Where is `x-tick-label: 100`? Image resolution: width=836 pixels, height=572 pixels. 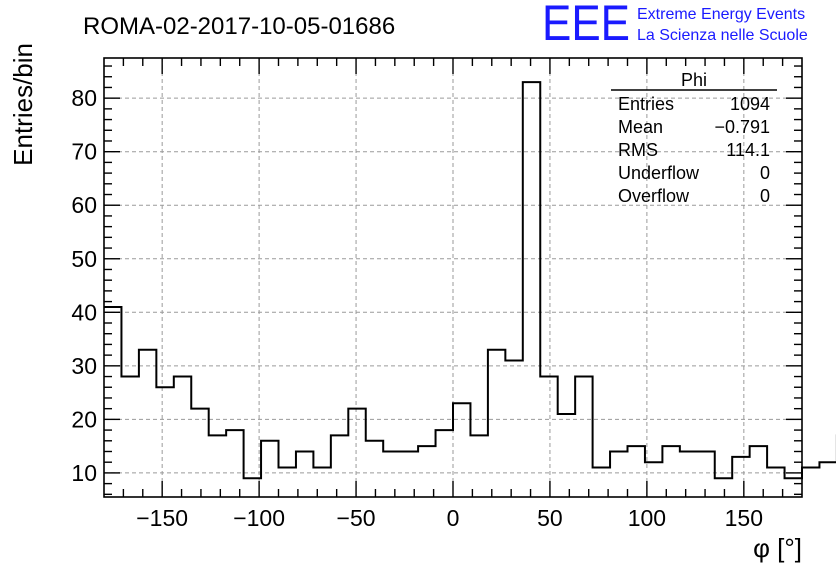 x-tick-label: 100 is located at coordinates (647, 518).